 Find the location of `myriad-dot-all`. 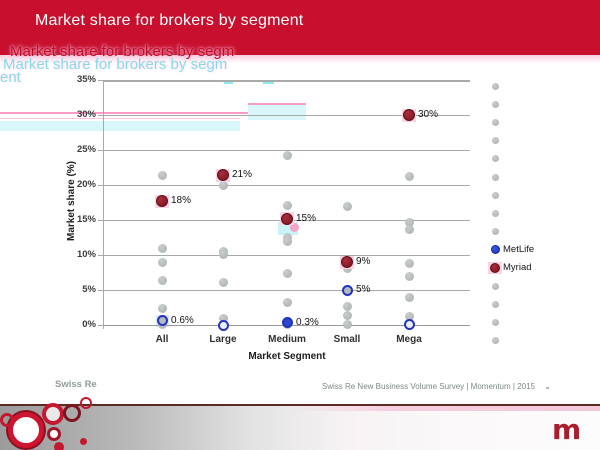

myriad-dot-all is located at coordinates (162, 201).